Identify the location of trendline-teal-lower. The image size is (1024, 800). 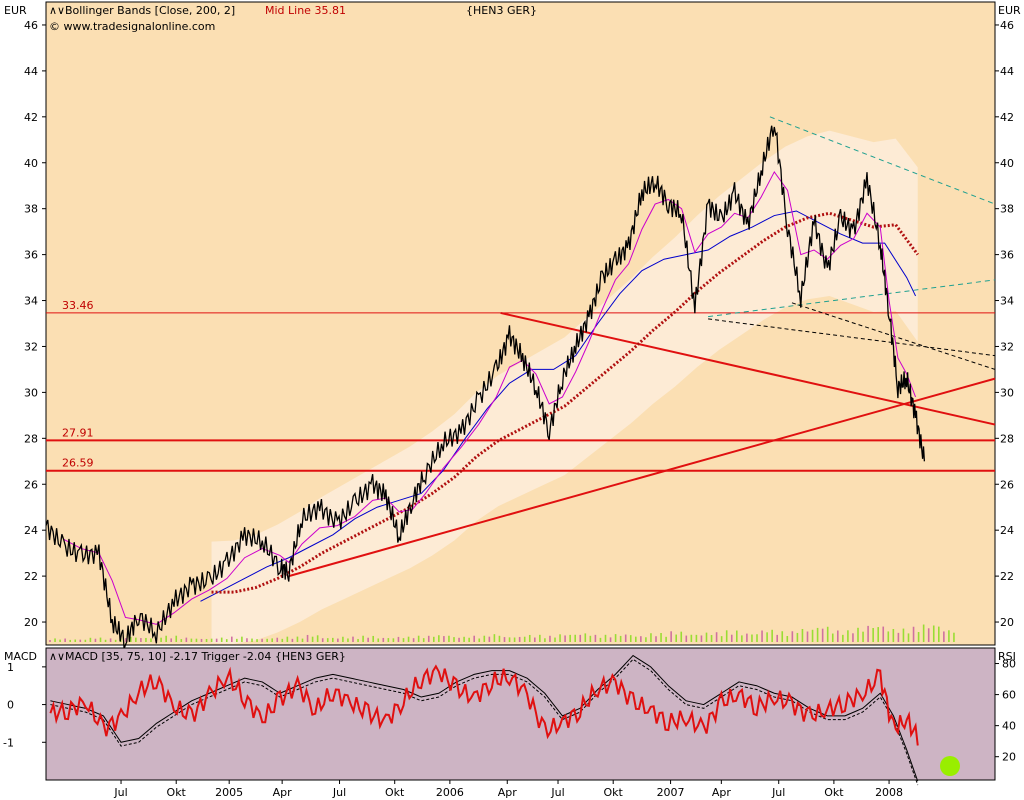
(852, 298).